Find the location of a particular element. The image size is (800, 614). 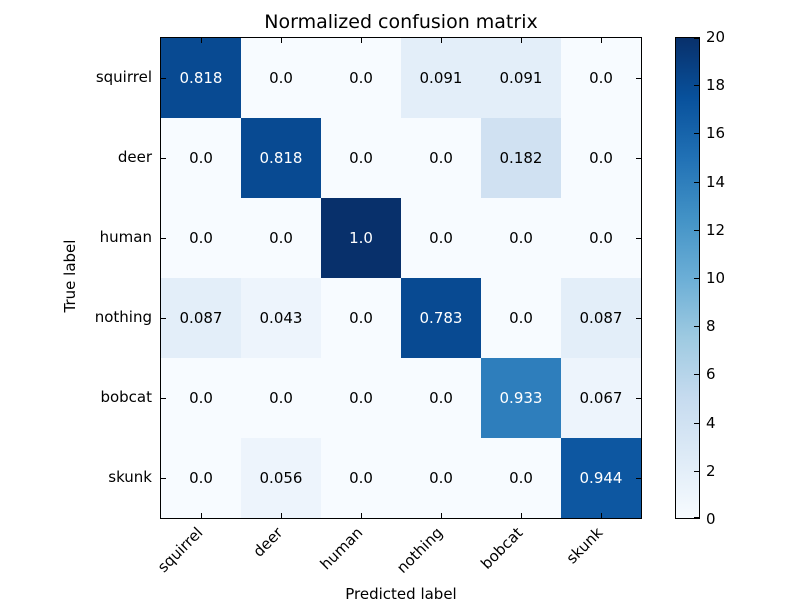

colorbar-tick-label: 4 is located at coordinates (711, 422).